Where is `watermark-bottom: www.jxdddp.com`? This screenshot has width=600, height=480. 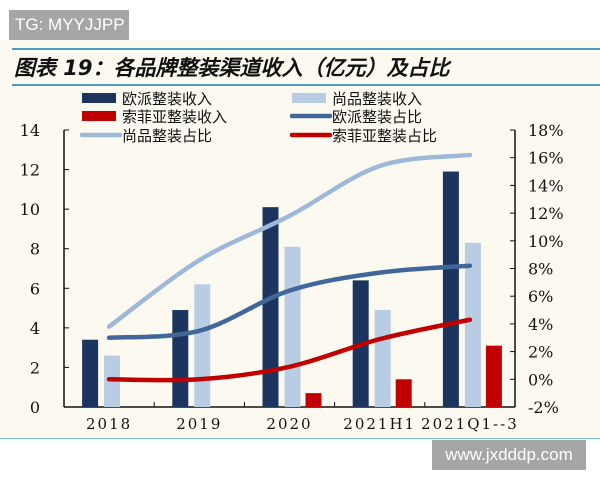 watermark-bottom: www.jxdddp.com is located at coordinates (509, 455).